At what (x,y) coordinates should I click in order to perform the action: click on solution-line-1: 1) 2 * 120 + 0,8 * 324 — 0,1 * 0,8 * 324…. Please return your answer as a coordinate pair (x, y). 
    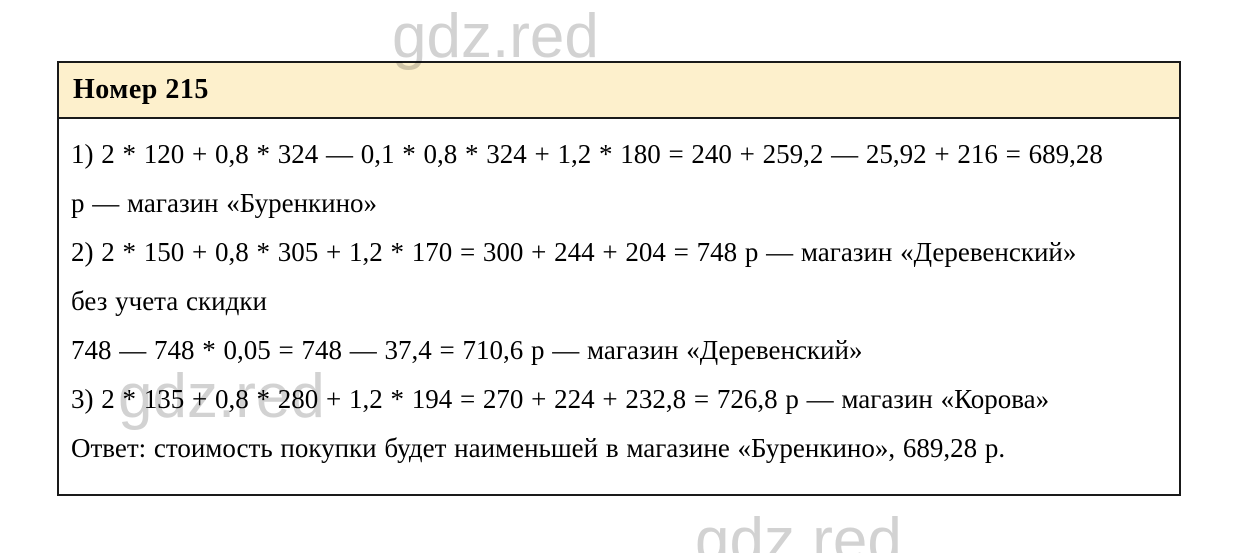
    Looking at the image, I should click on (587, 154).